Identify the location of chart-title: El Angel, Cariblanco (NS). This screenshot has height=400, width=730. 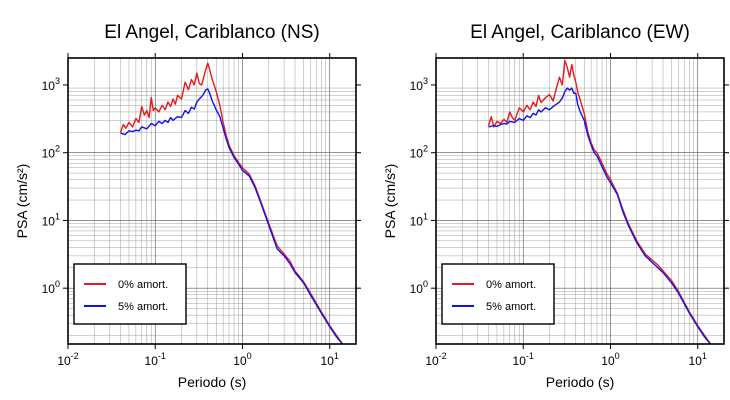
(211, 32).